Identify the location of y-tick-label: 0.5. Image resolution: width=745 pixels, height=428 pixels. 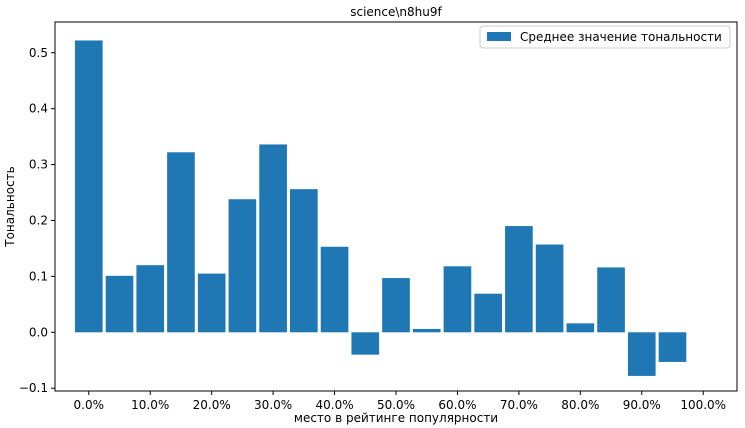
(38, 53).